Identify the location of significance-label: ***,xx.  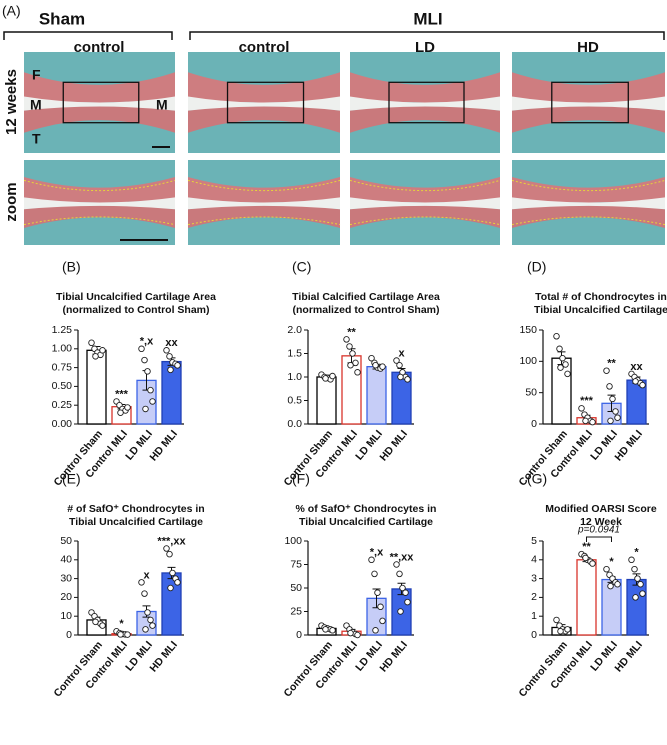
(171, 541).